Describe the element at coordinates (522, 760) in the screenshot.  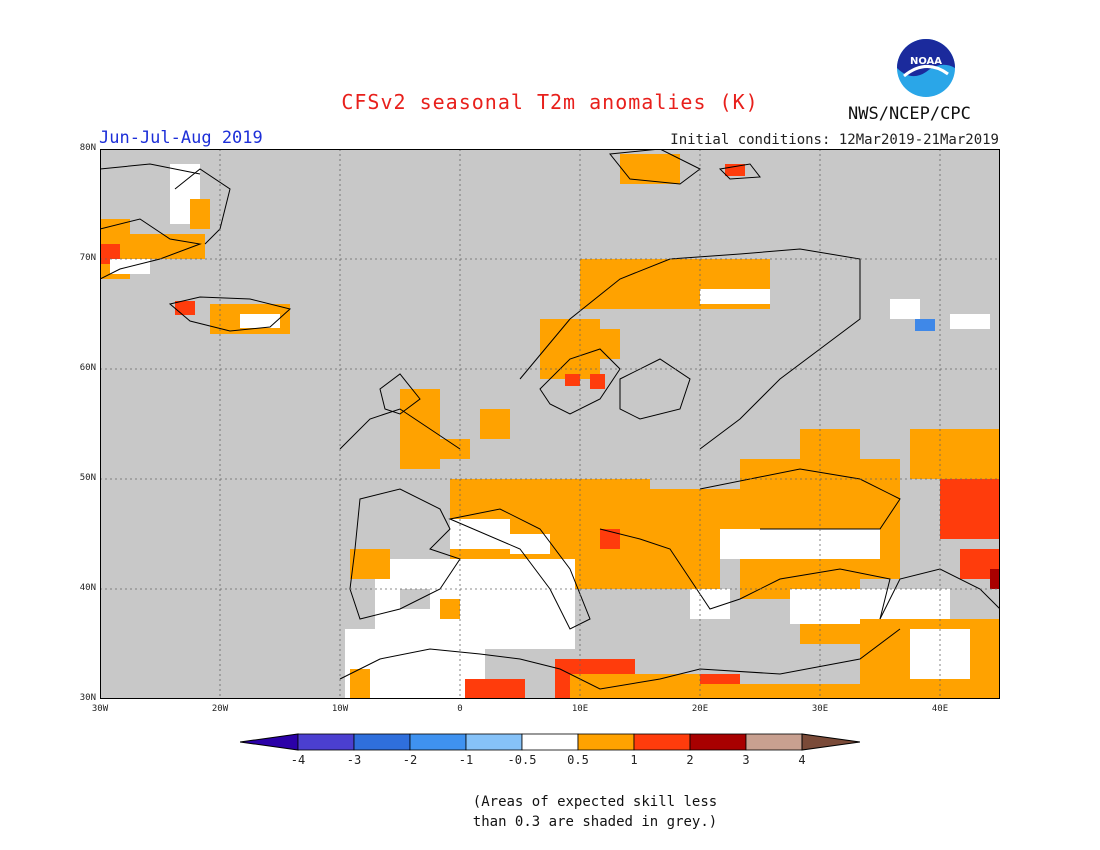
I see `colorbar-label: -0.5` at that location.